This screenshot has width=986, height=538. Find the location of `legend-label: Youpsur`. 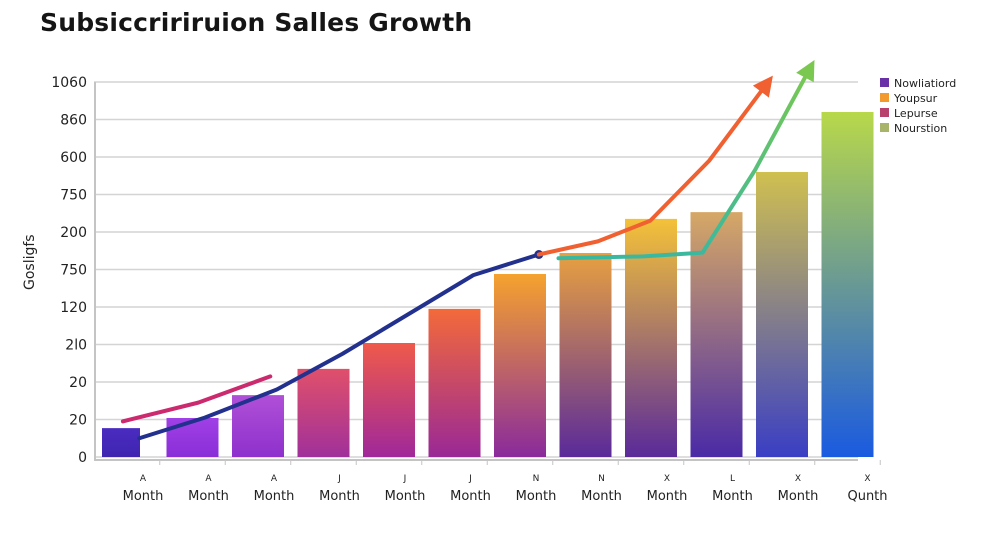

legend-label: Youpsur is located at coordinates (915, 98).